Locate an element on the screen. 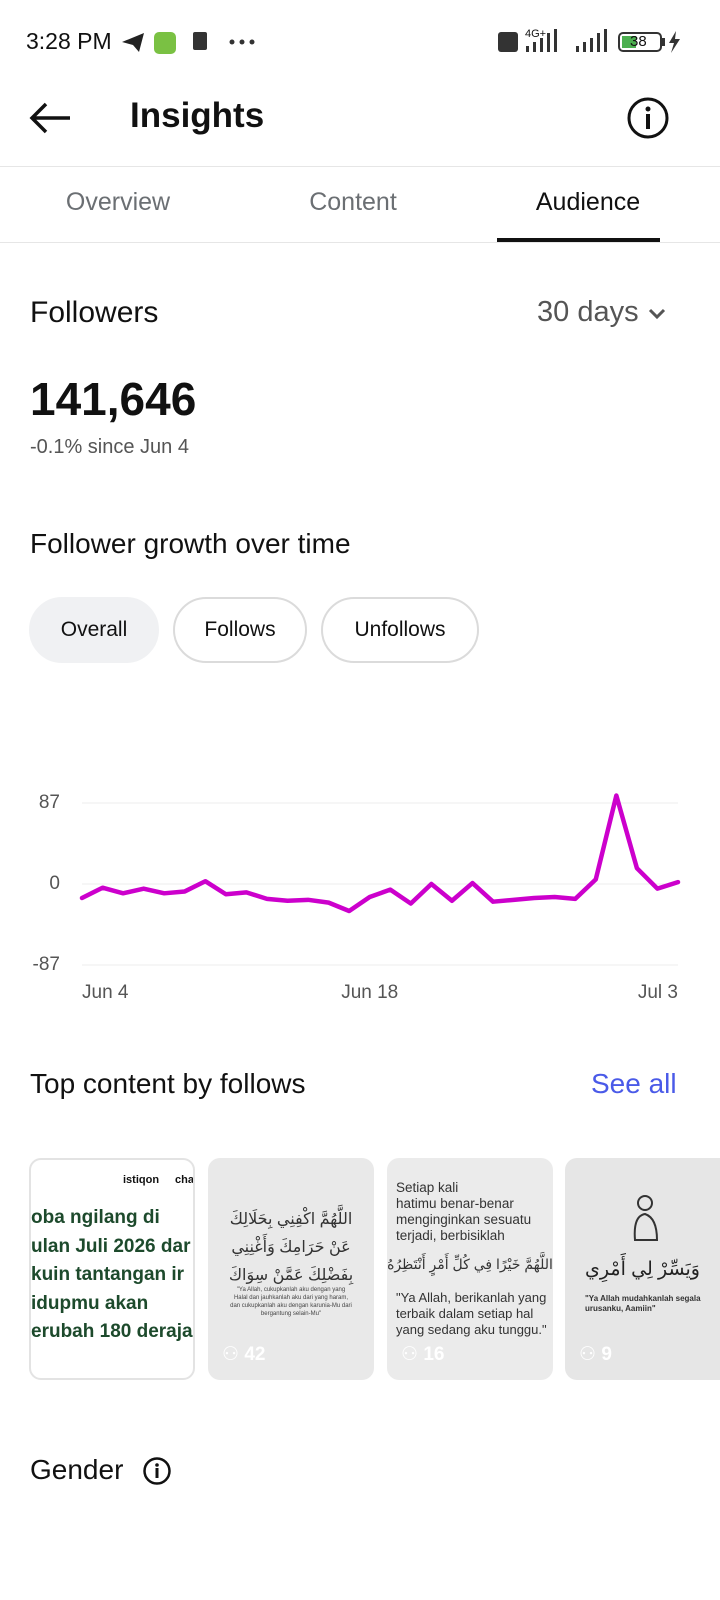  back-button is located at coordinates (51, 118).